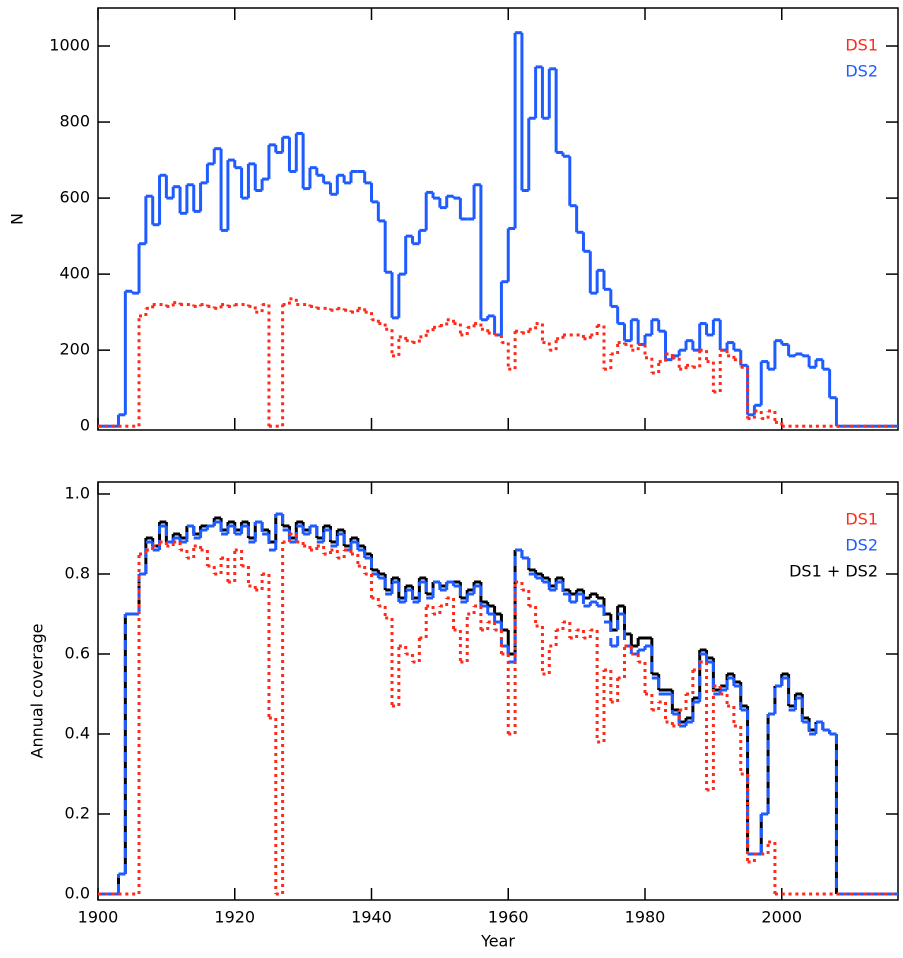 Image resolution: width=903 pixels, height=958 pixels. What do you see at coordinates (74, 273) in the screenshot?
I see `y-tick-label: 400` at bounding box center [74, 273].